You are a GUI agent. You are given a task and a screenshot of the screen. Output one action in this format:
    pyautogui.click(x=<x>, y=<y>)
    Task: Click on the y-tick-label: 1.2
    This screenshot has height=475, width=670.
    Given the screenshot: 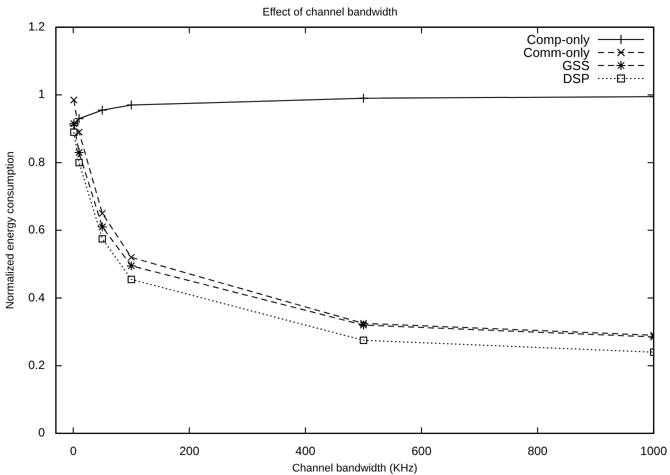 What is the action you would take?
    pyautogui.click(x=37, y=27)
    